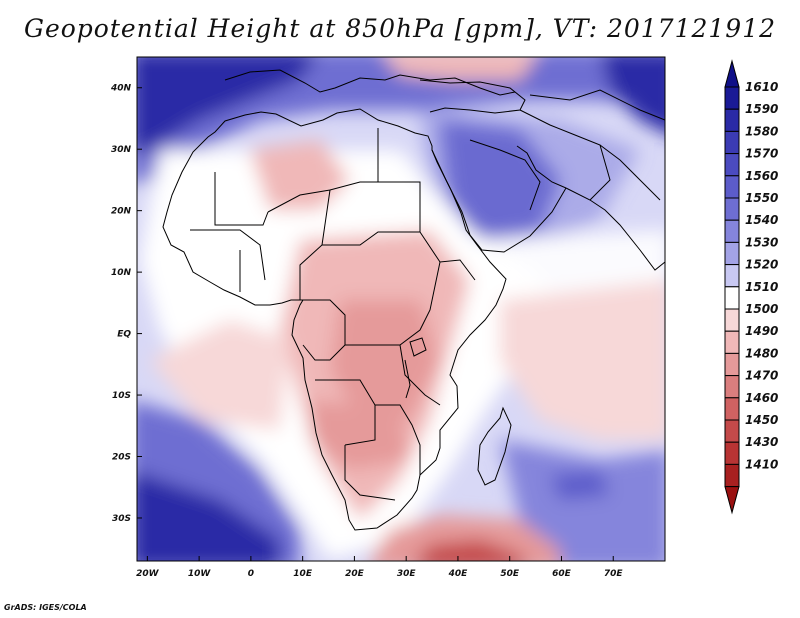  What do you see at coordinates (124, 335) in the screenshot?
I see `lat-tick-label: EQ` at bounding box center [124, 335].